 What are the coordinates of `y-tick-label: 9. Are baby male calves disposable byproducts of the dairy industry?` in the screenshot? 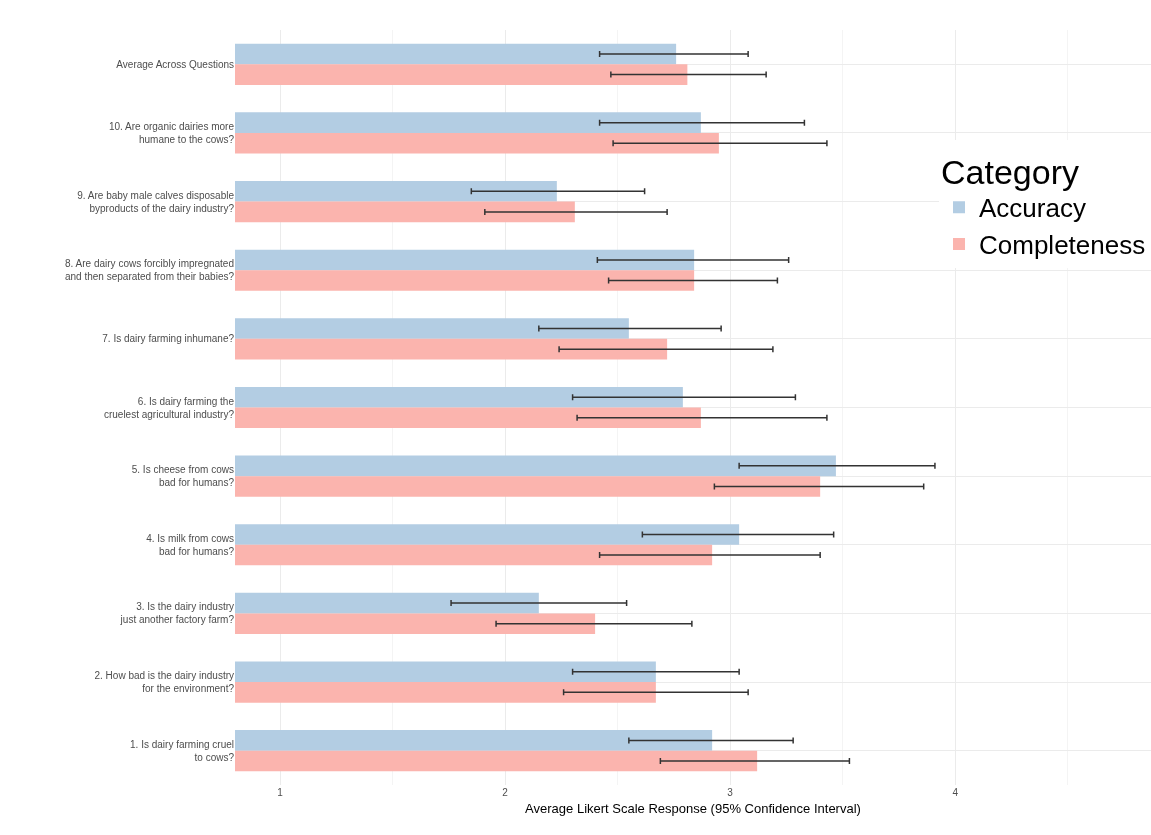 It's located at (156, 201).